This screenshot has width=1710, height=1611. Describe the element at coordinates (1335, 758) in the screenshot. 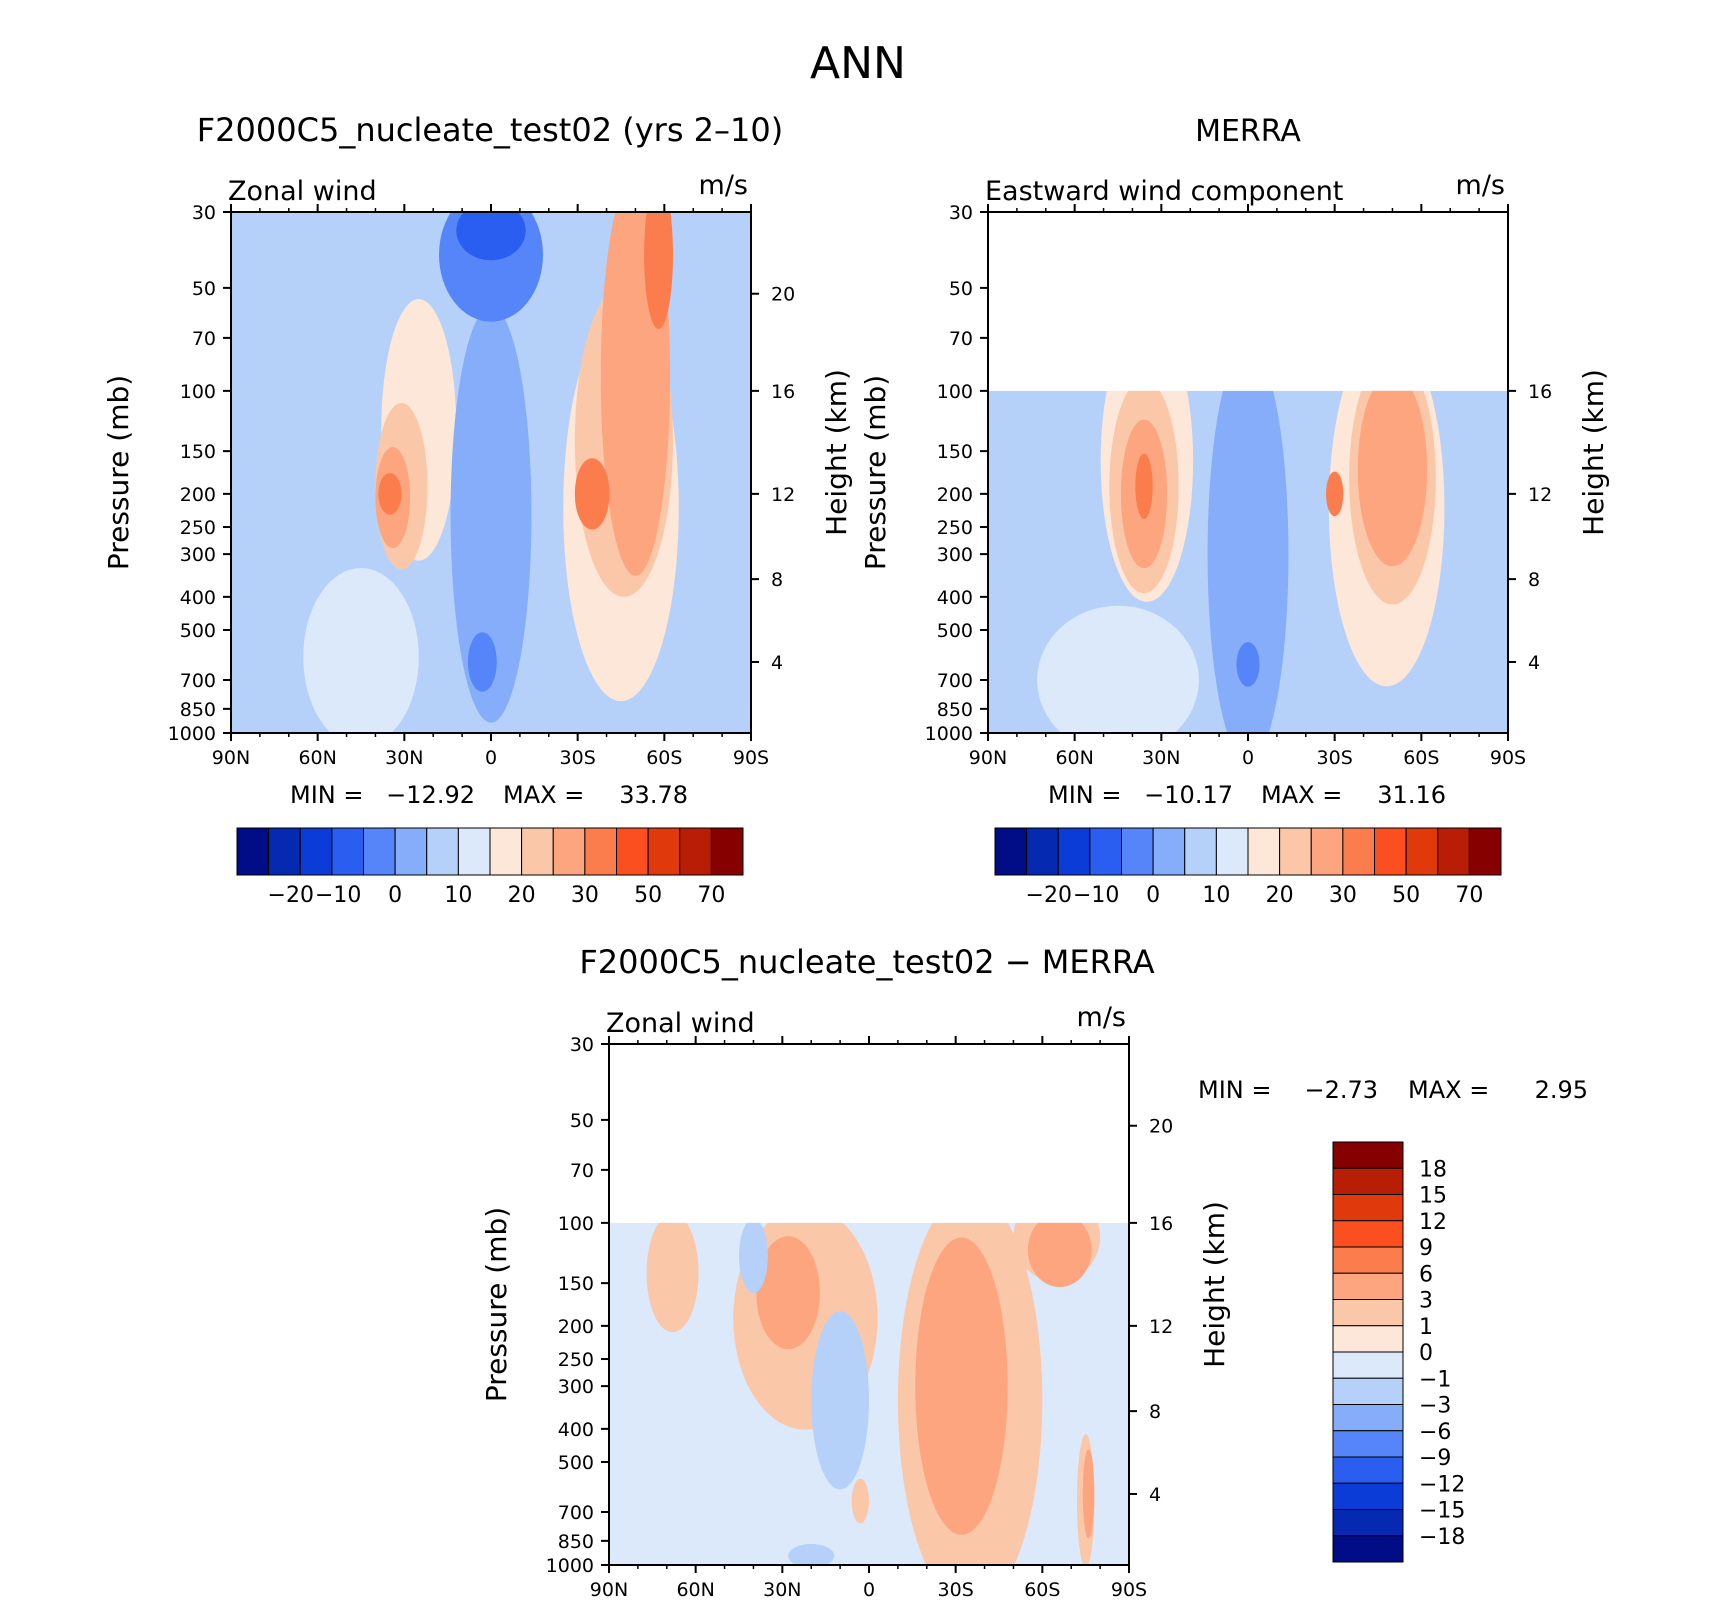

I see `x-tick-label: 30S` at that location.